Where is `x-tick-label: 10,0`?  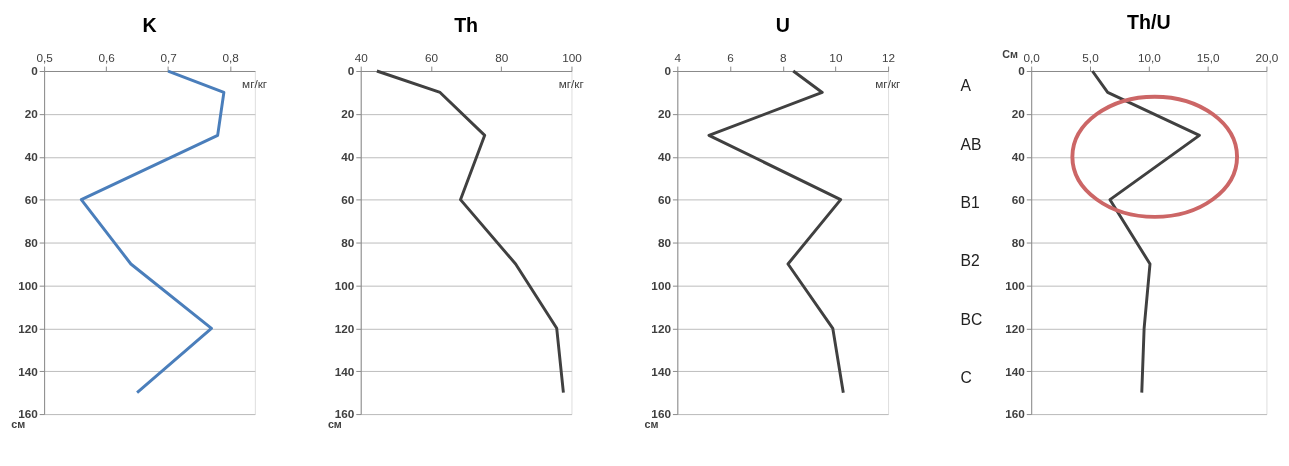
x-tick-label: 10,0 is located at coordinates (1149, 57).